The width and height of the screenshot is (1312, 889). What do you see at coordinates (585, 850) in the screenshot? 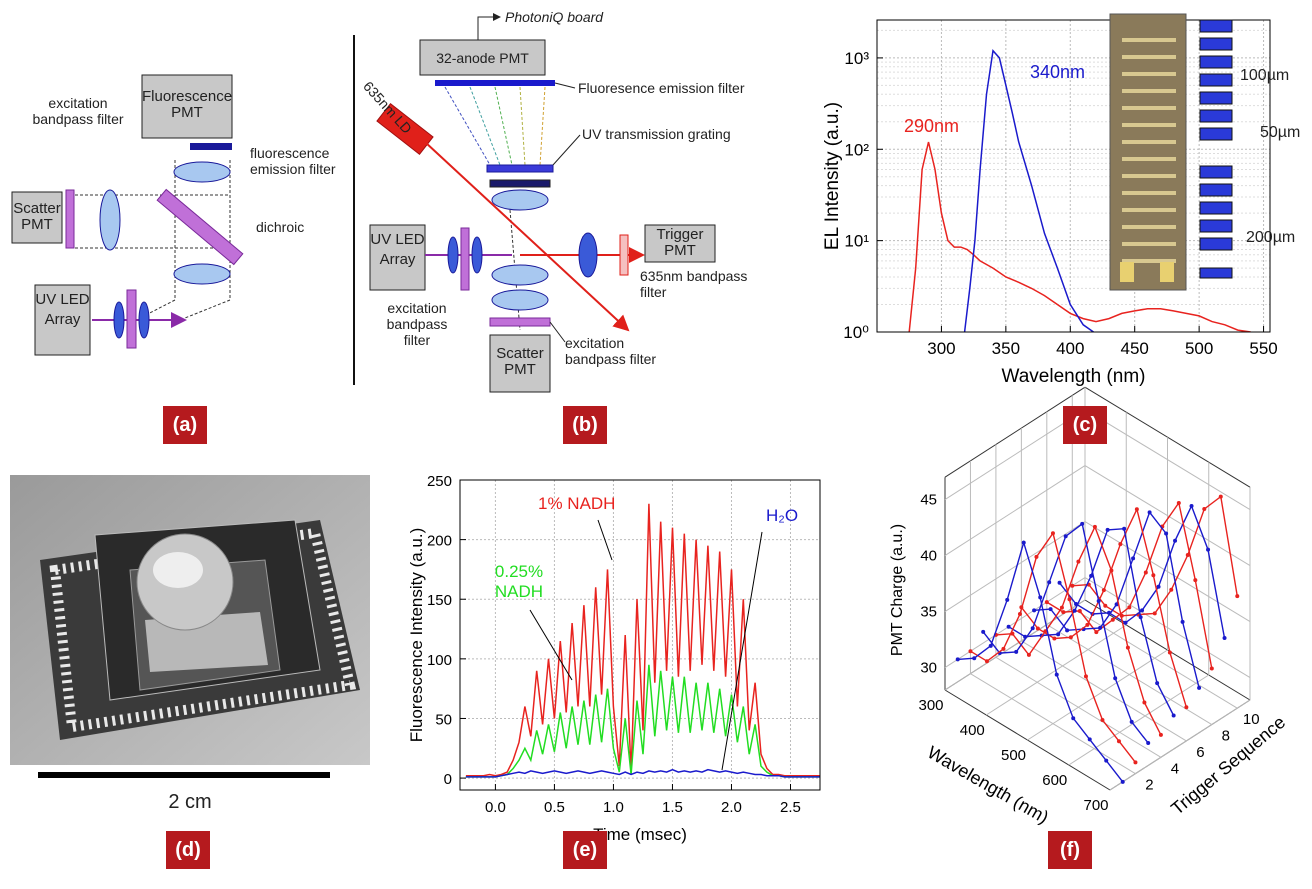
I see `panel-label: (e)` at bounding box center [585, 850].